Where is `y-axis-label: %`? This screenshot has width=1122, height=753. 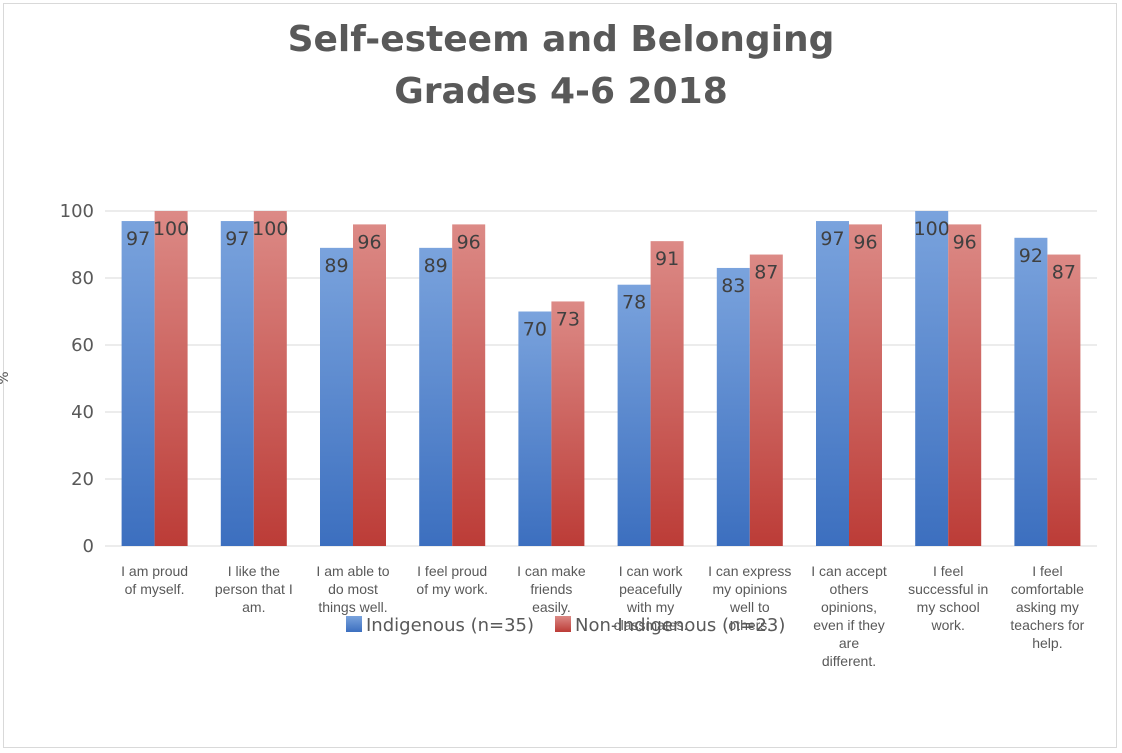 y-axis-label: % is located at coordinates (6, 377).